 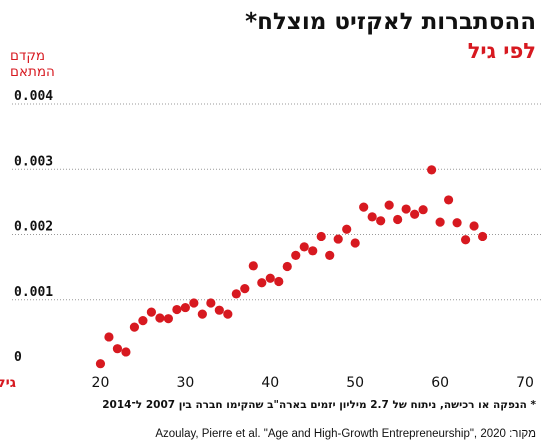 What do you see at coordinates (313, 383) in the screenshot?
I see `x-tick-labels: 20 30 40 50 60 70` at bounding box center [313, 383].